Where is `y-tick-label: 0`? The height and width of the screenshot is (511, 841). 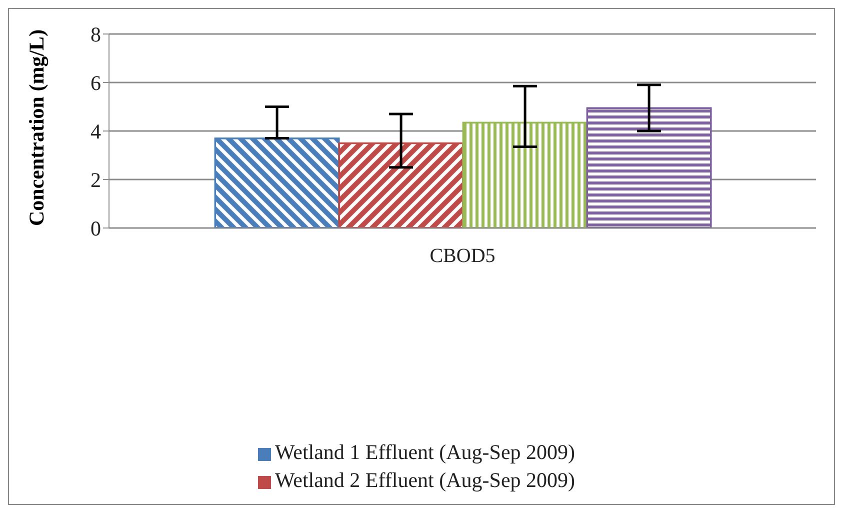 y-tick-label: 0 is located at coordinates (95, 228).